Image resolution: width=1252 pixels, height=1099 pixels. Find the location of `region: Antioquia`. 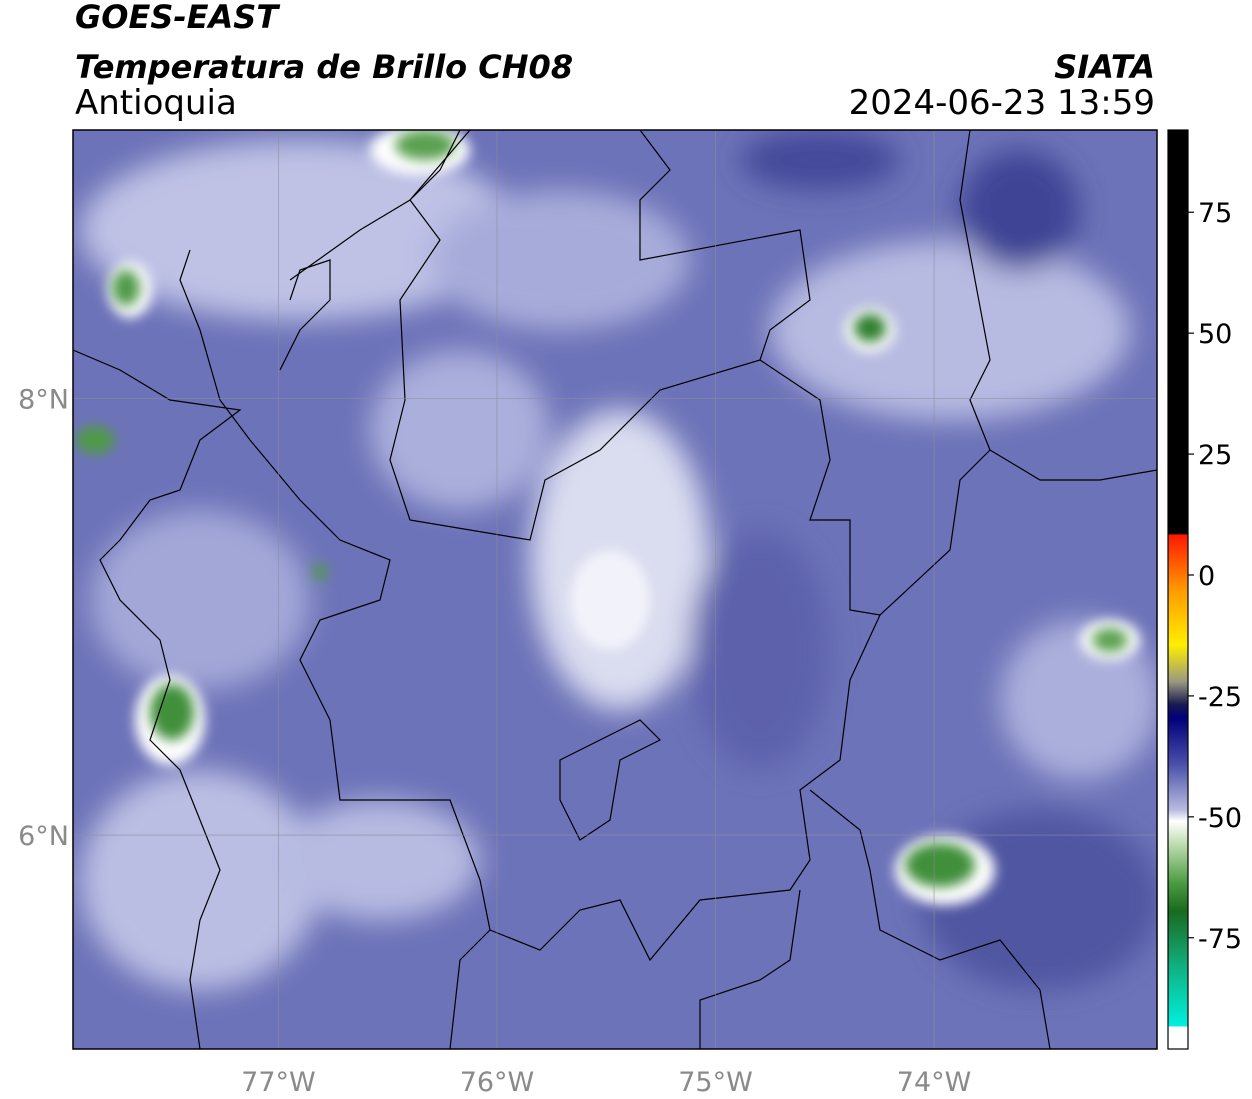

region: Antioquia is located at coordinates (156, 103).